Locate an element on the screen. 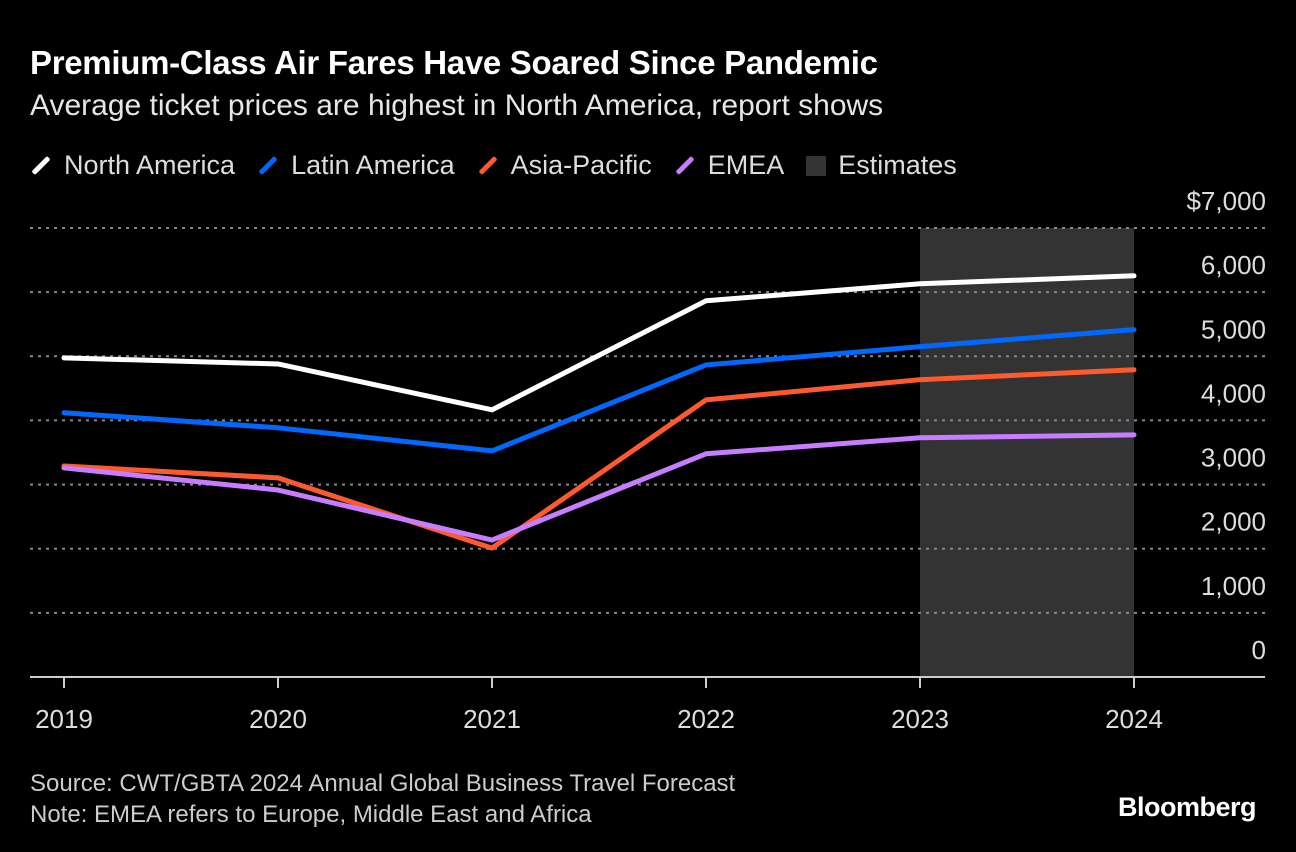 Image resolution: width=1296 pixels, height=852 pixels. legend-label: Estimates is located at coordinates (897, 165).